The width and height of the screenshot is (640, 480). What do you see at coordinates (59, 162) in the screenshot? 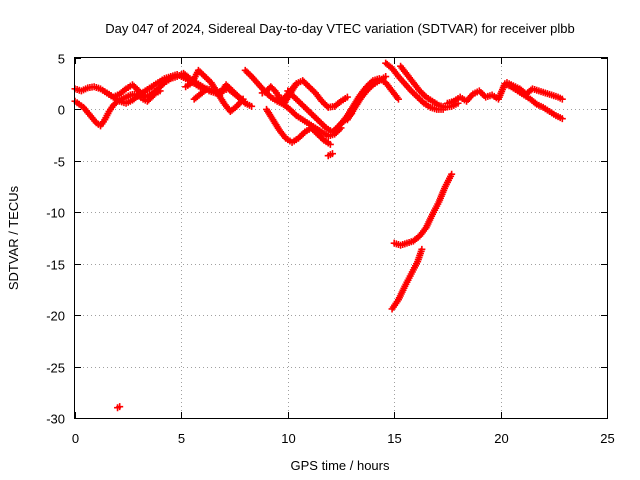
I see `y-tick-label: -5` at bounding box center [59, 162].